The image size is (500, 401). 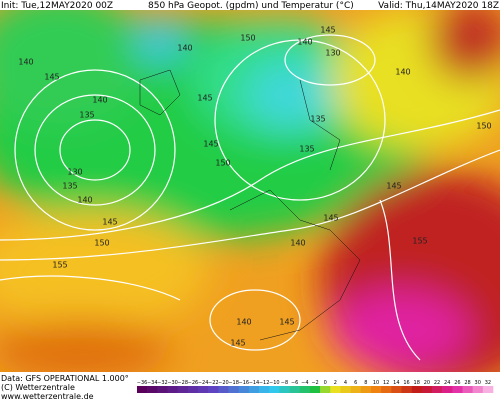 What do you see at coordinates (284, 383) in the screenshot?
I see `colorbar-label: −8` at bounding box center [284, 383].